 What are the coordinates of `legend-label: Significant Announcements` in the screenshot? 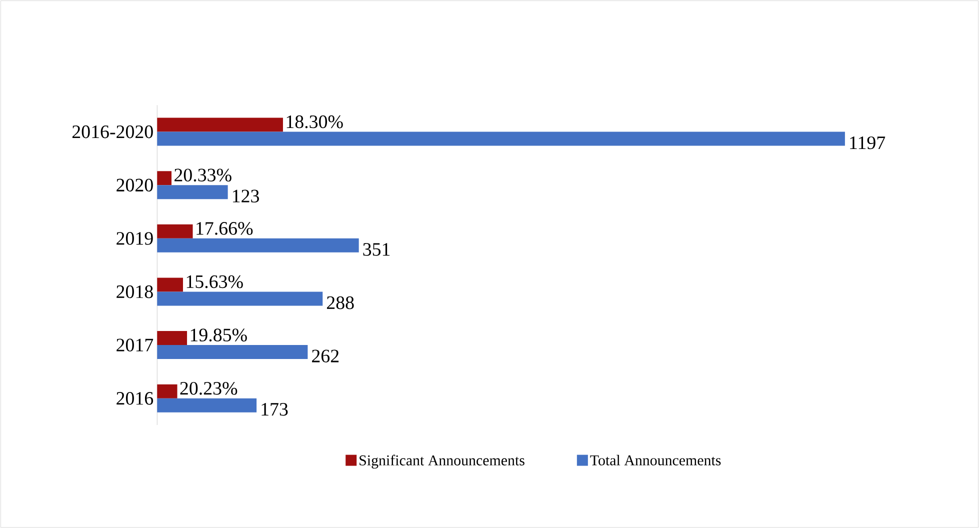 It's located at (442, 461).